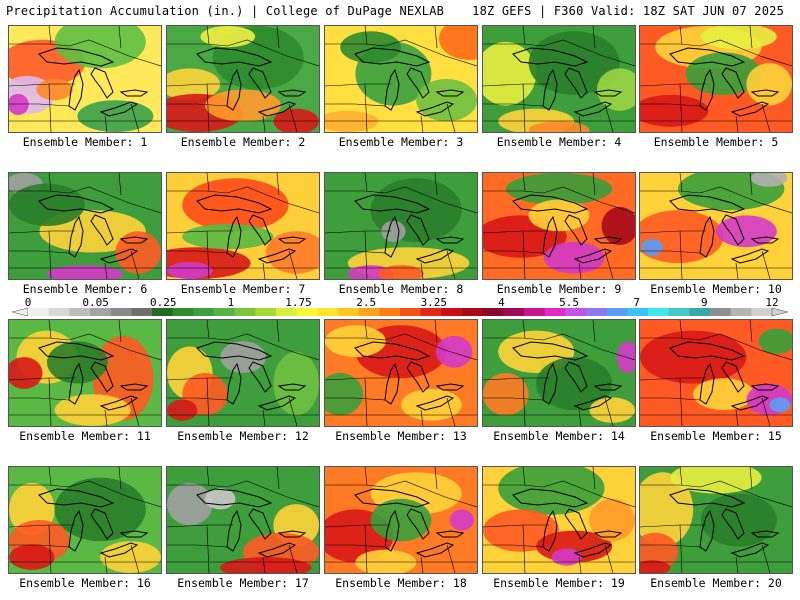 This screenshot has height=600, width=800. Describe the element at coordinates (559, 583) in the screenshot. I see `ensemble-member-label: Ensemble Member: 19` at that location.